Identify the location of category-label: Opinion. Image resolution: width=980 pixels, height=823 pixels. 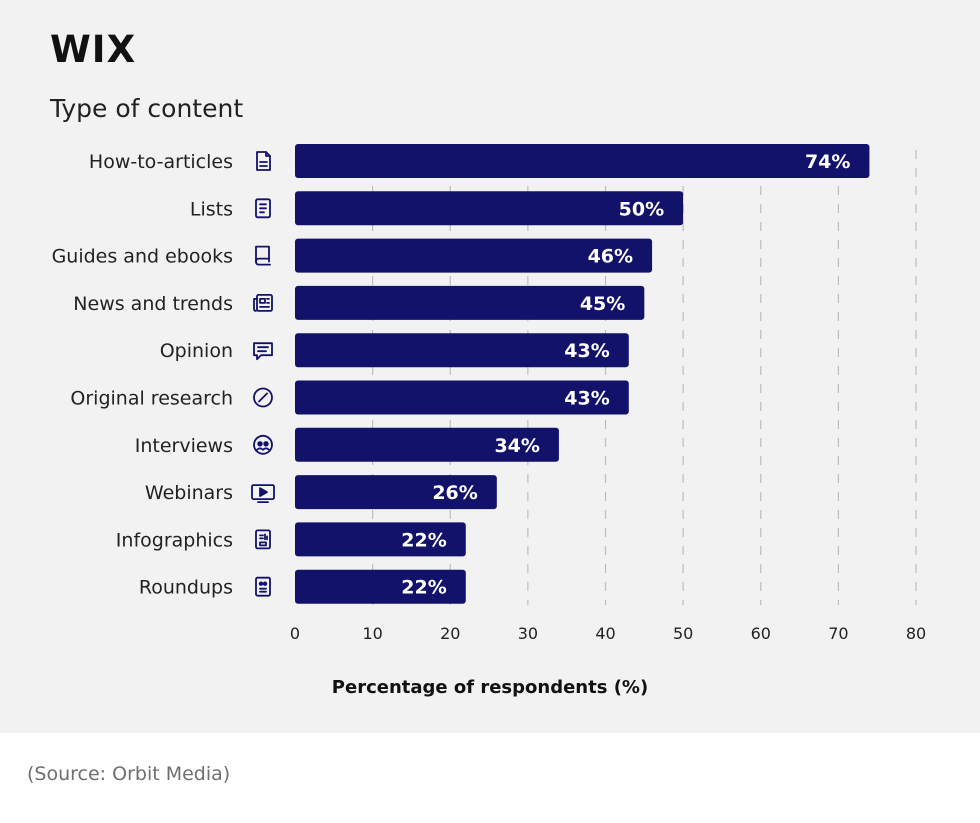
(196, 351).